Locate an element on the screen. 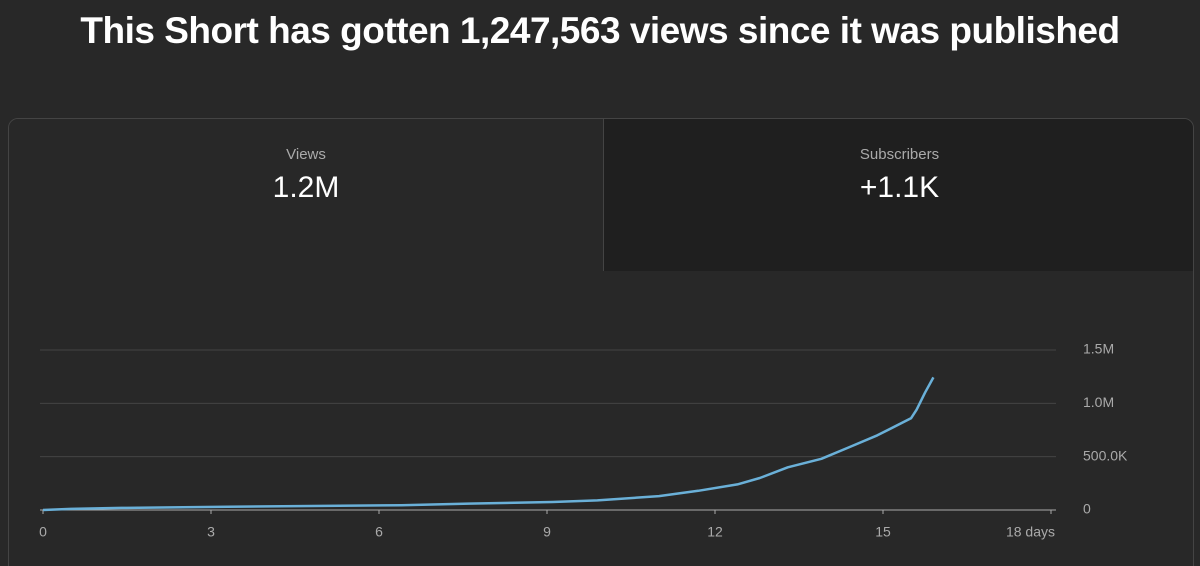 This screenshot has width=1200, height=566. tab-label: Subscribers is located at coordinates (899, 154).